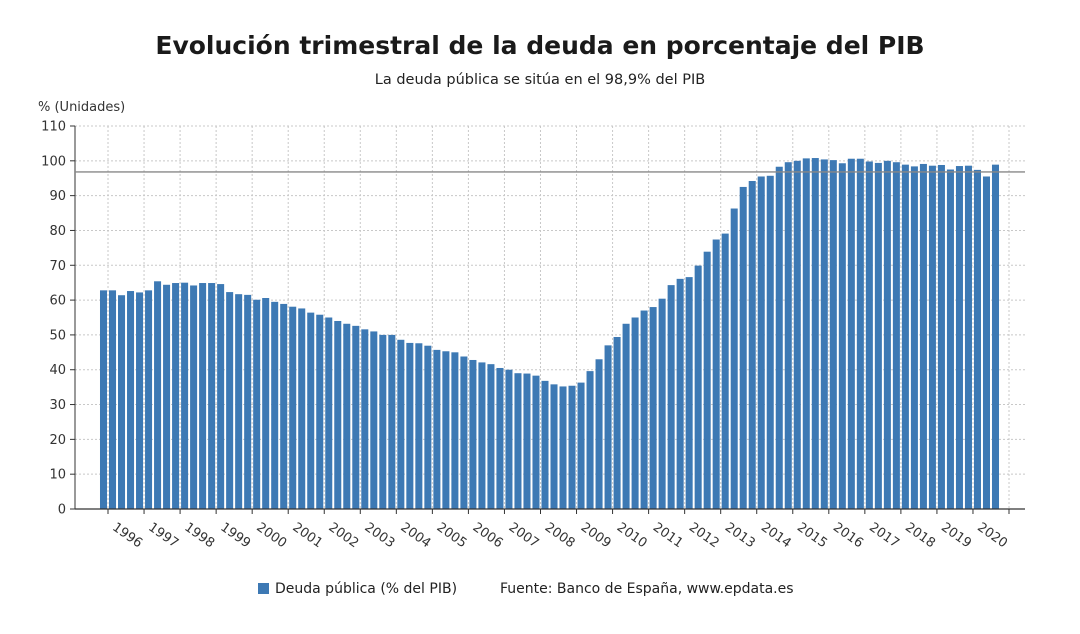  What do you see at coordinates (380, 535) in the screenshot?
I see `x-tick-label: 2003` at bounding box center [380, 535].